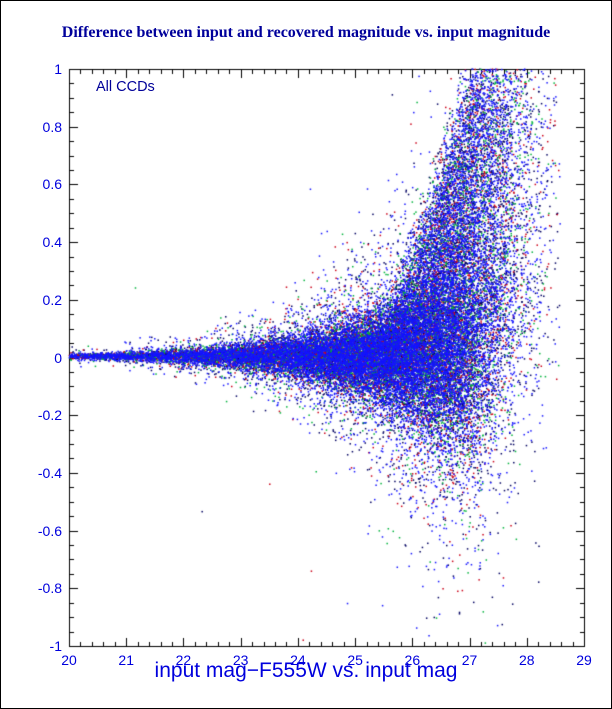 The height and width of the screenshot is (709, 612). What do you see at coordinates (412, 660) in the screenshot?
I see `x-tick-label: 26` at bounding box center [412, 660].